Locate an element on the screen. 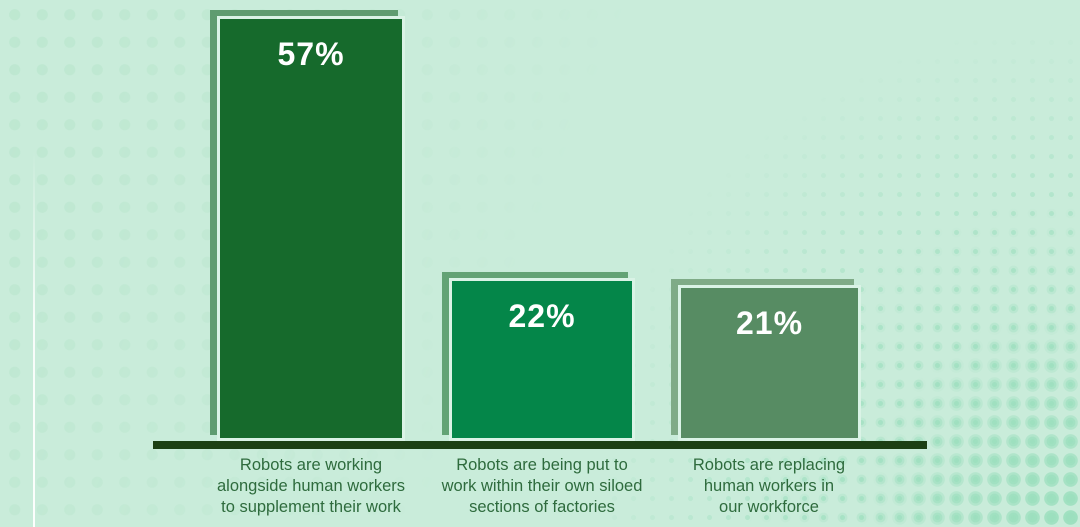  bar-siloed-sections: 22% is located at coordinates (542, 359).